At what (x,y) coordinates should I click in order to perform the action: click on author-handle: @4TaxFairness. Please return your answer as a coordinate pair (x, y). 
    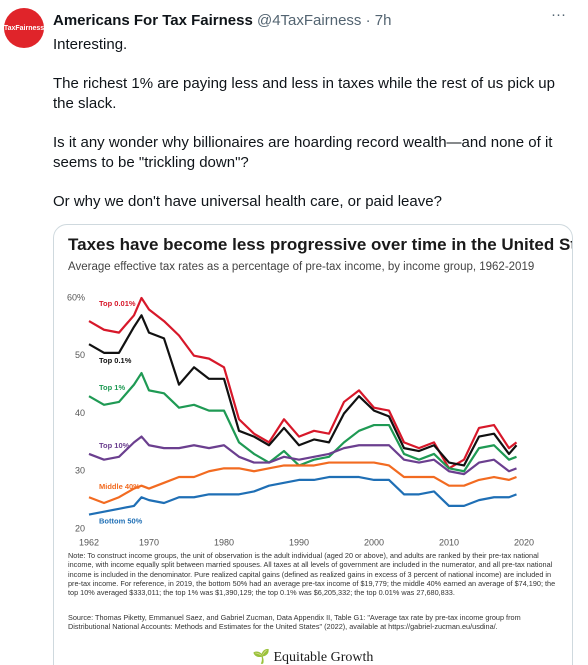
    Looking at the image, I should click on (309, 20).